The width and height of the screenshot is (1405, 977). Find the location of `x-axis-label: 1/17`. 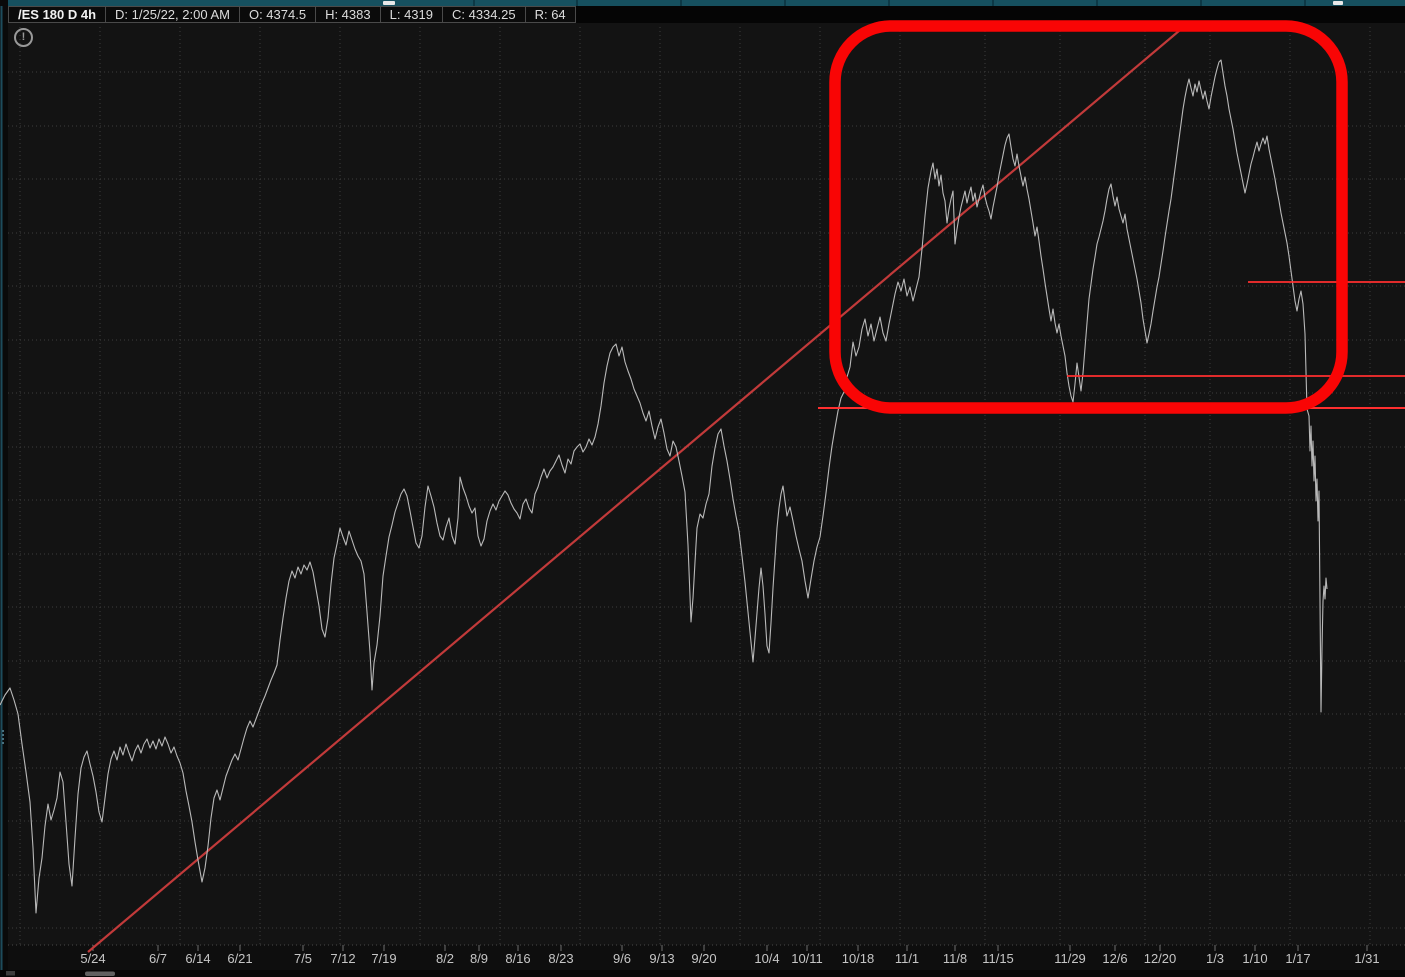

x-axis-label: 1/17 is located at coordinates (1298, 958).